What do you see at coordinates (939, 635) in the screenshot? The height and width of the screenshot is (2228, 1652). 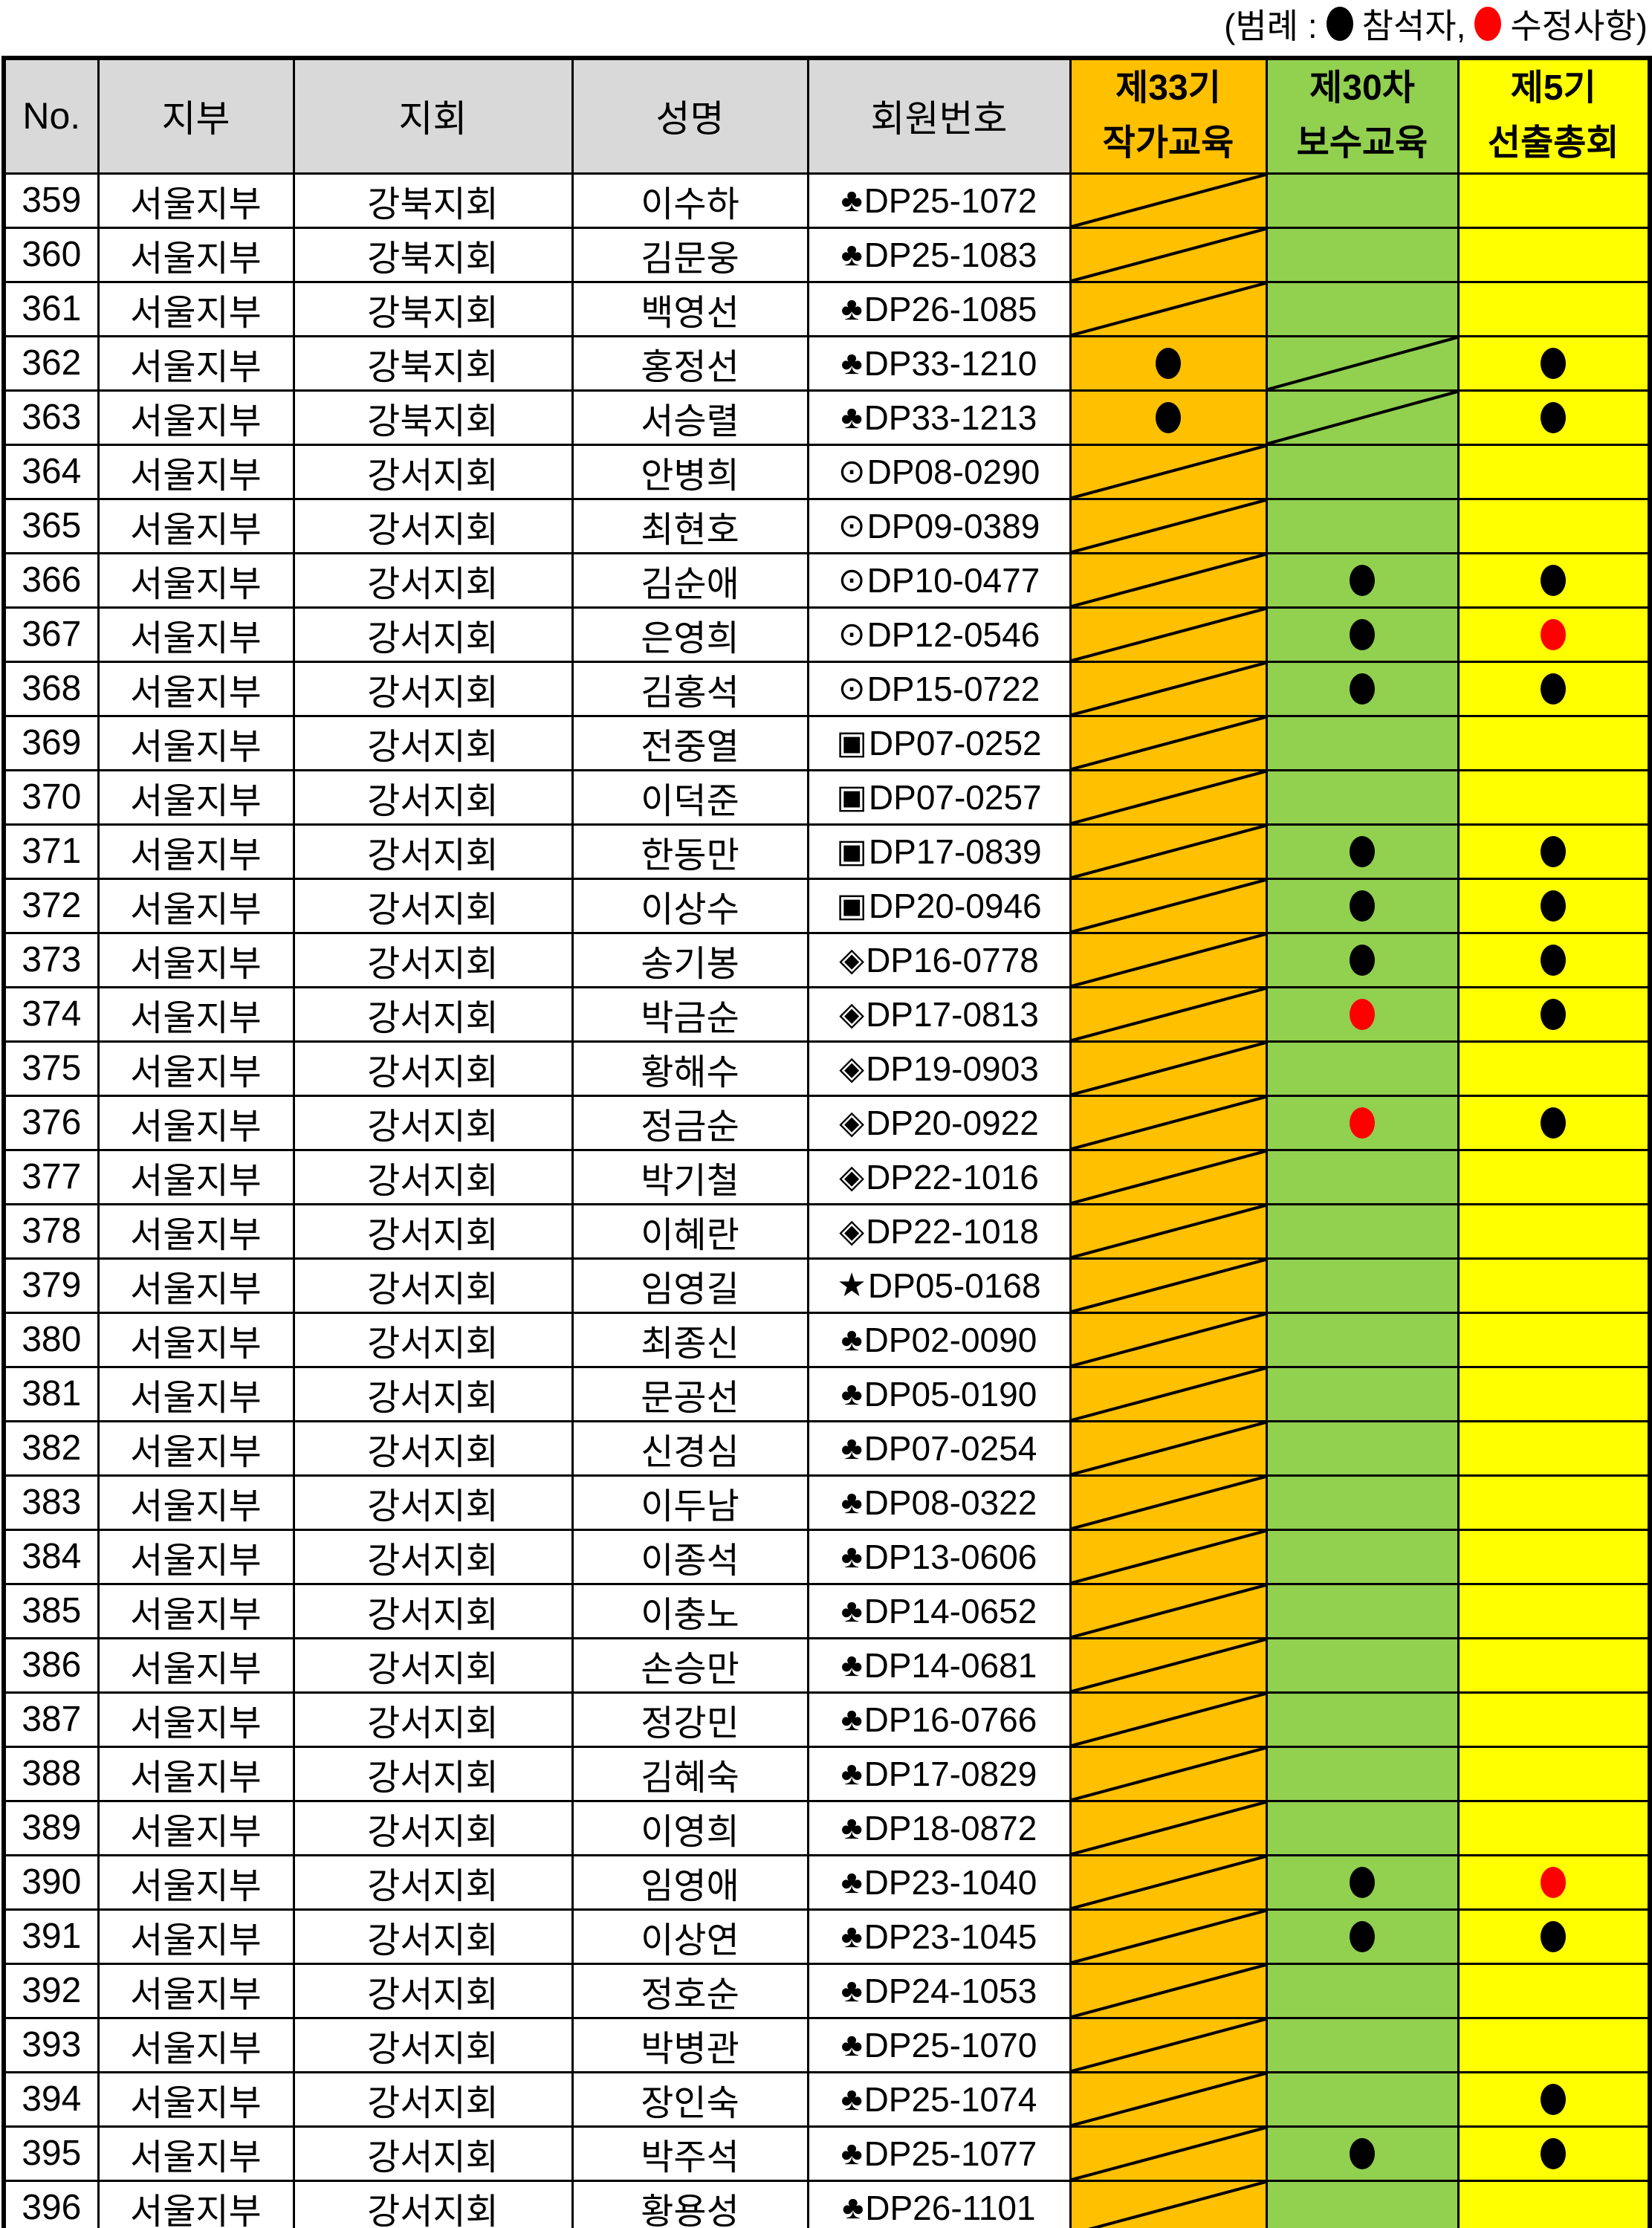 I see `member-number: ⊙ DP12-0546` at bounding box center [939, 635].